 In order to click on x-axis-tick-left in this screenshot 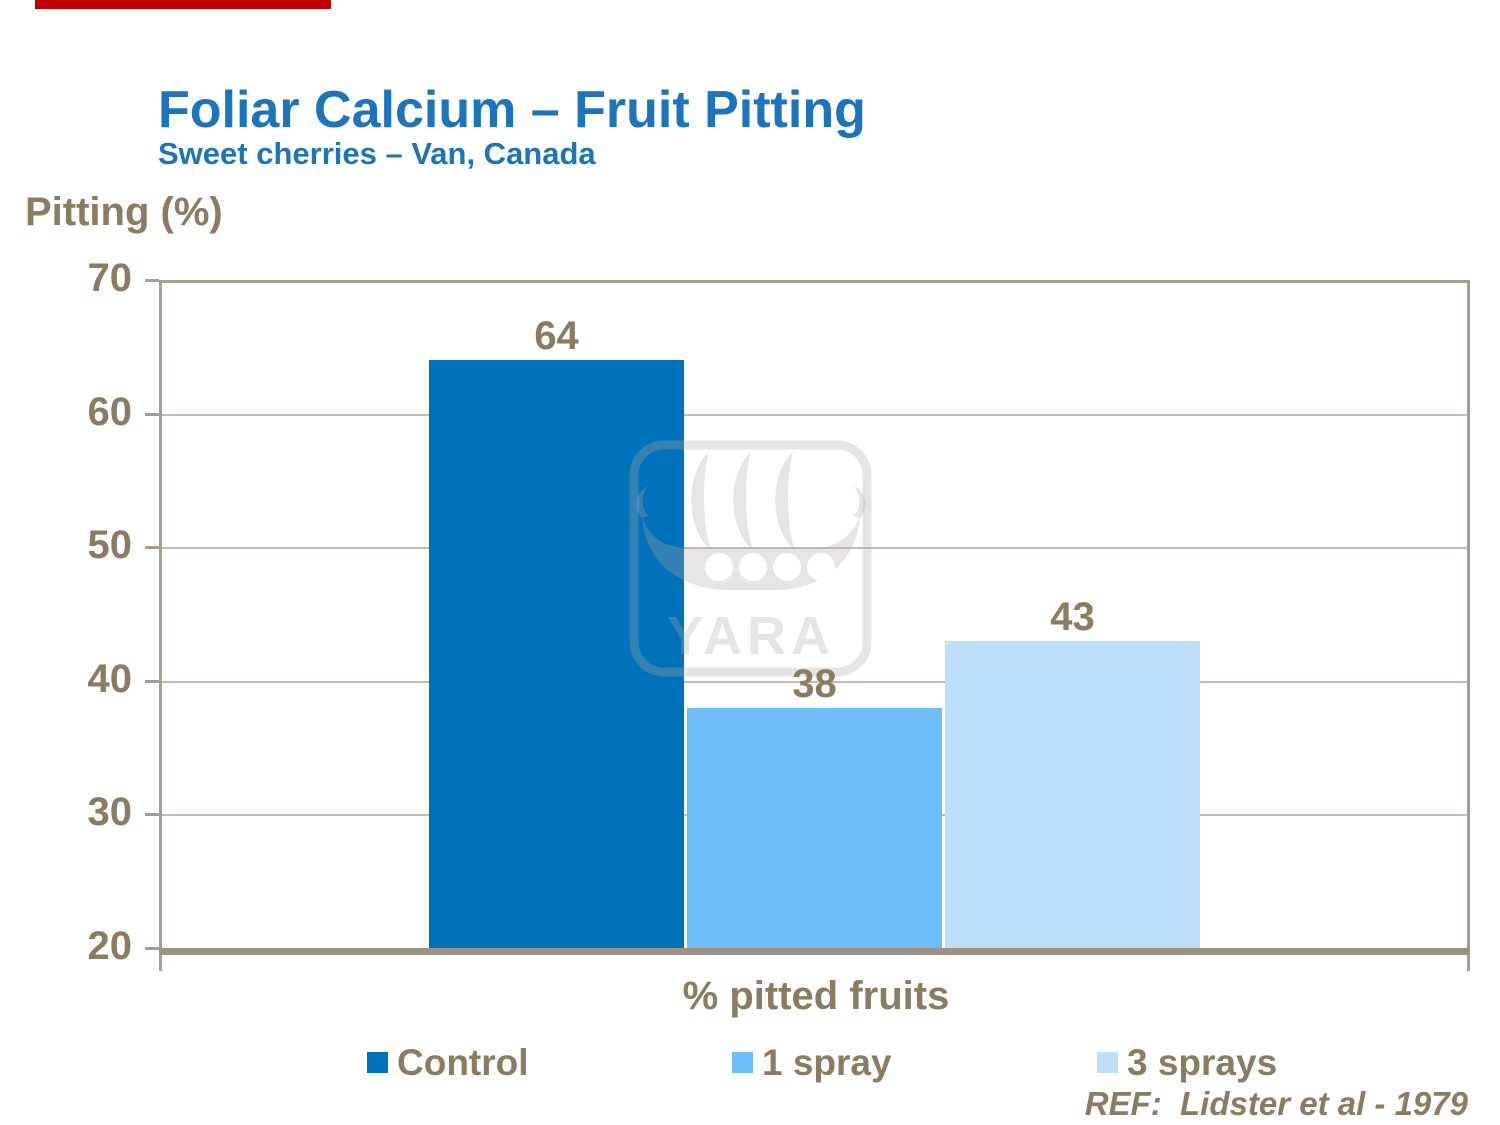, I will do `click(160, 963)`.